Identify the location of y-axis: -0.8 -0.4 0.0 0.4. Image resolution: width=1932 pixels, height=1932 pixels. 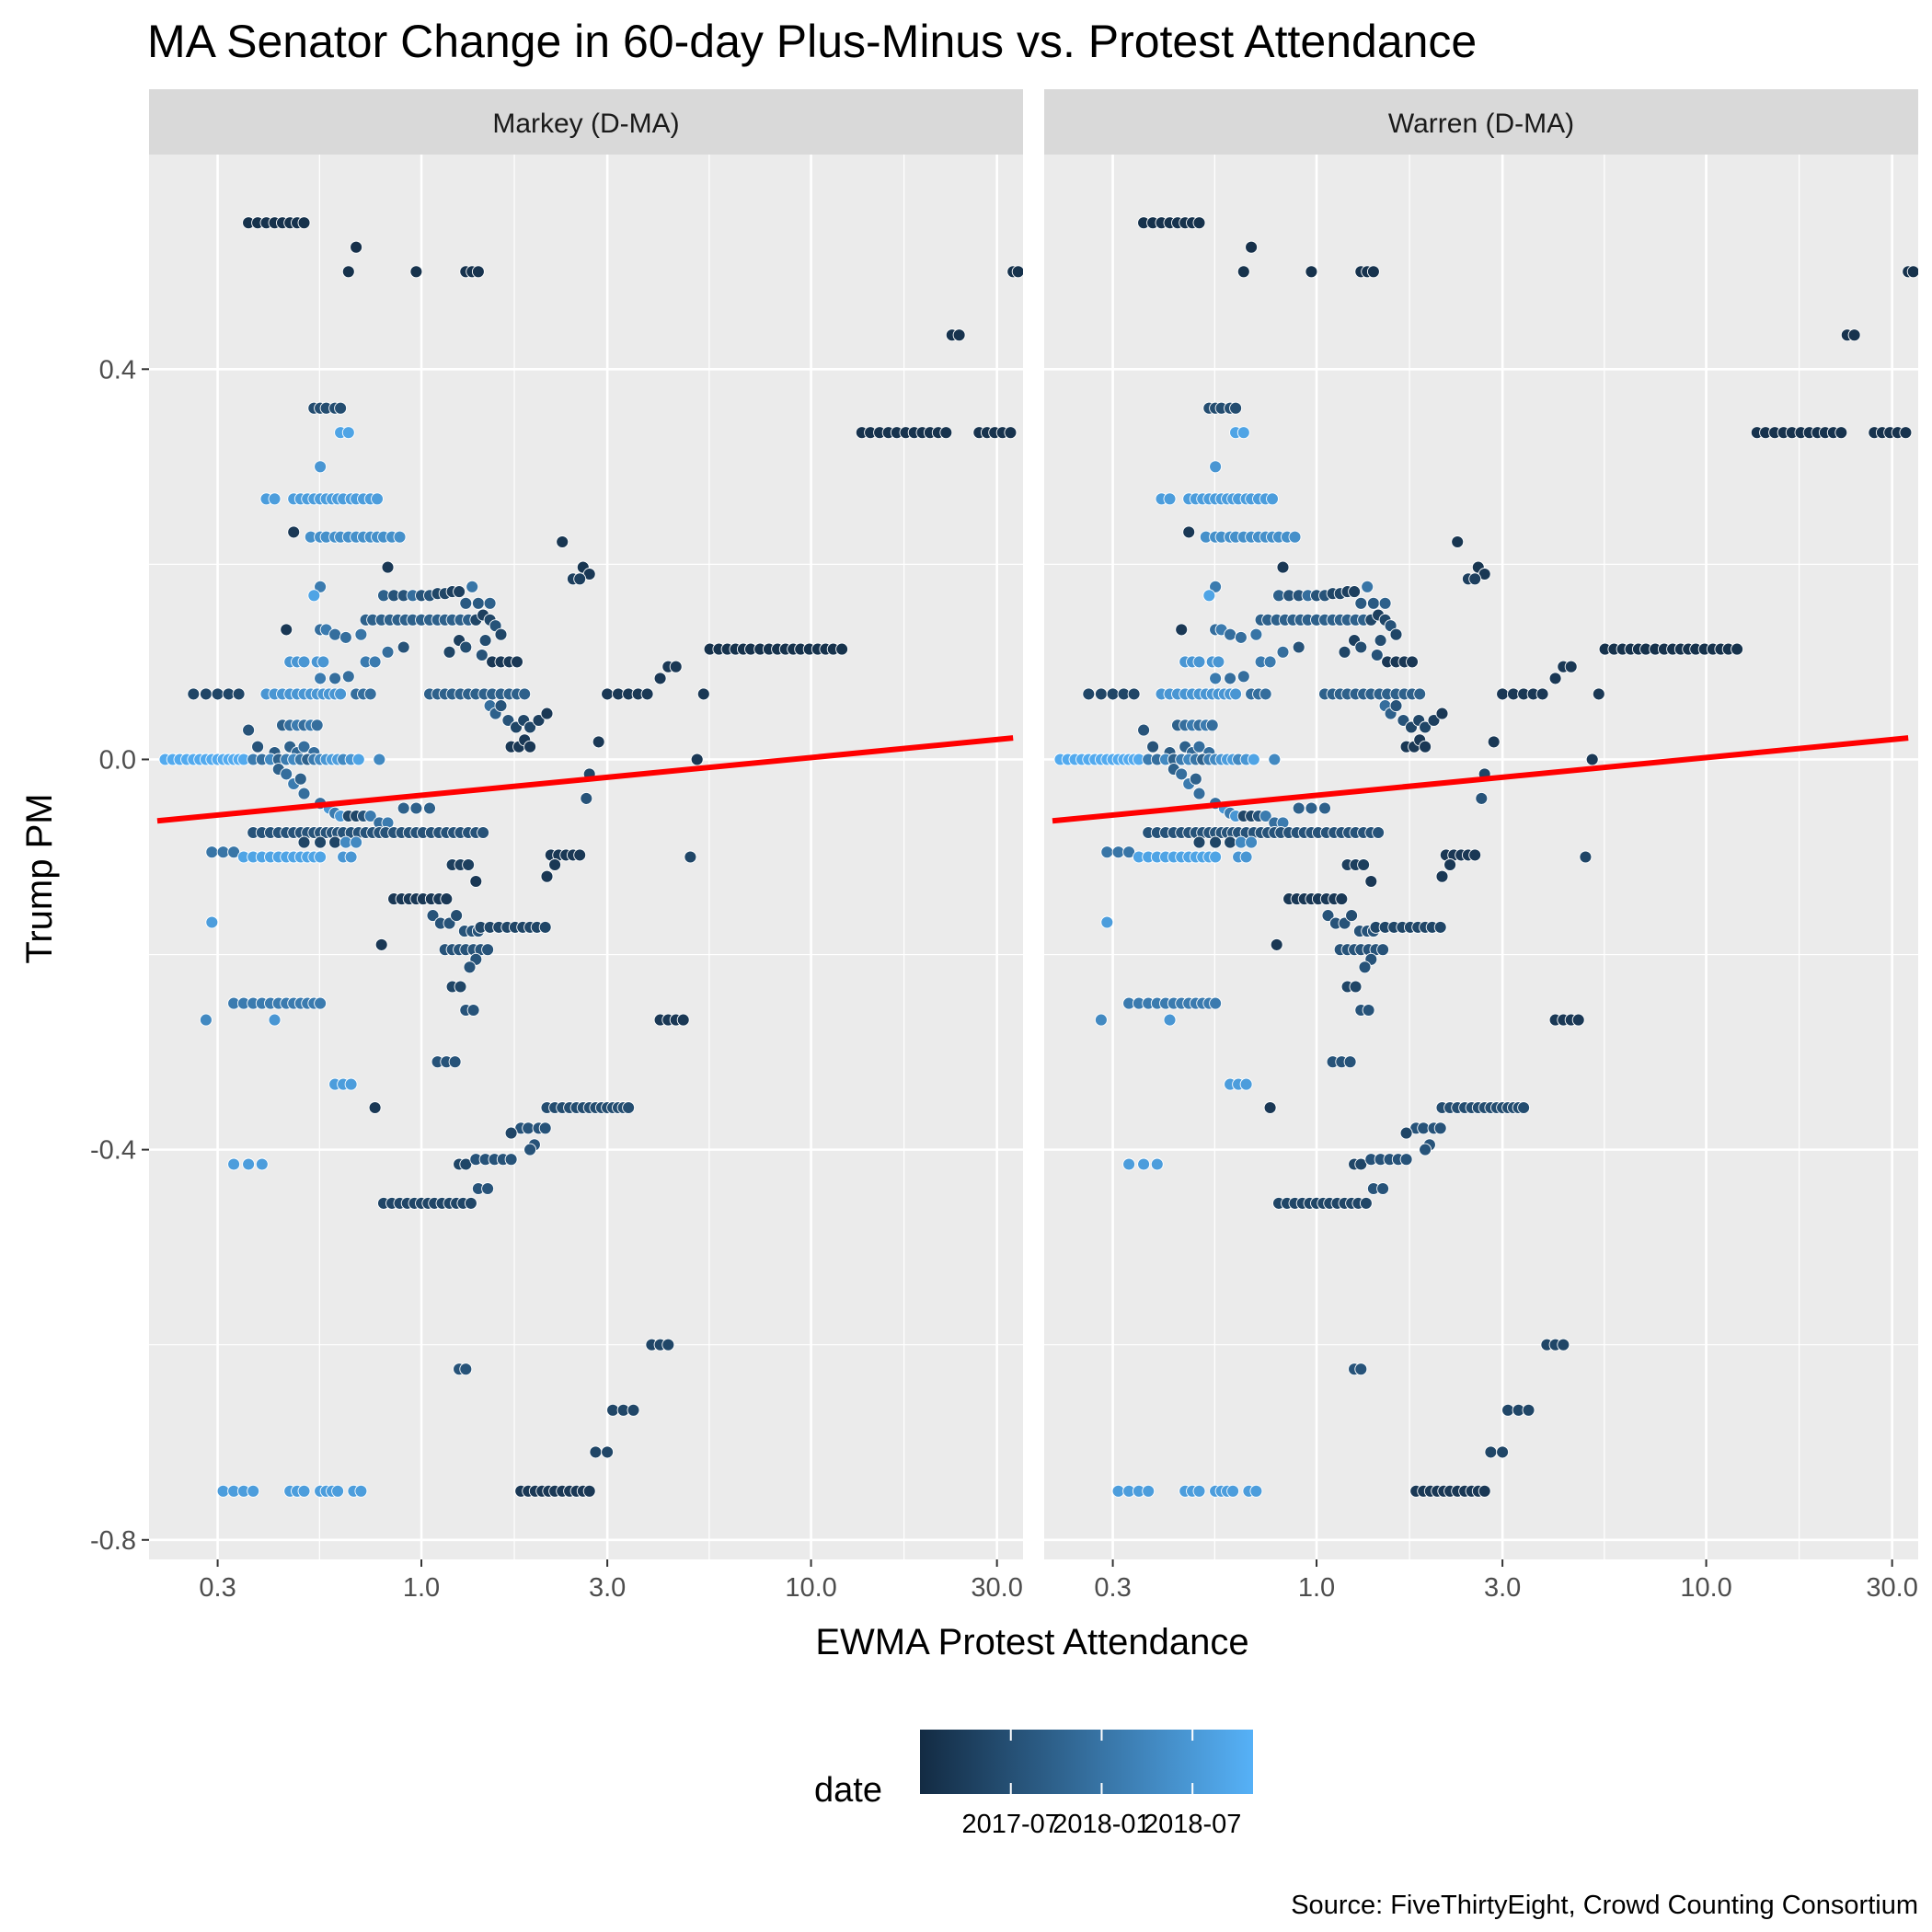
(120, 955).